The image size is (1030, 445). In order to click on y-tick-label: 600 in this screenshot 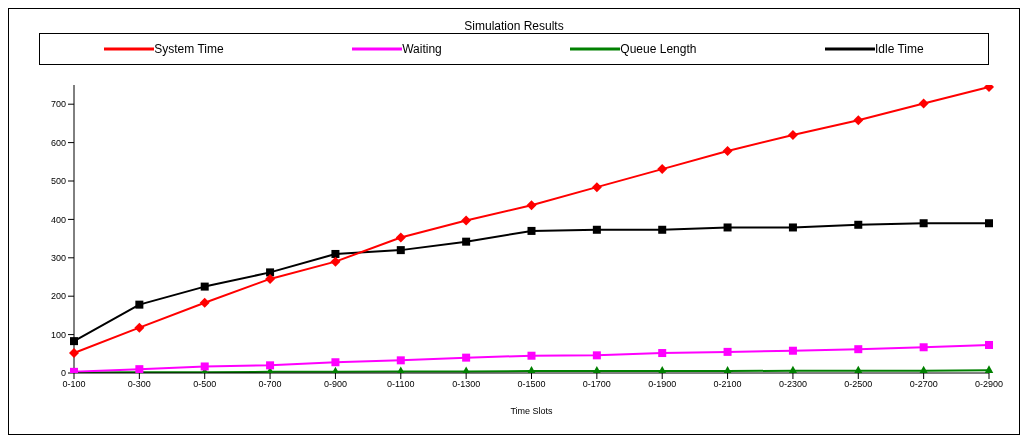, I will do `click(58, 142)`.